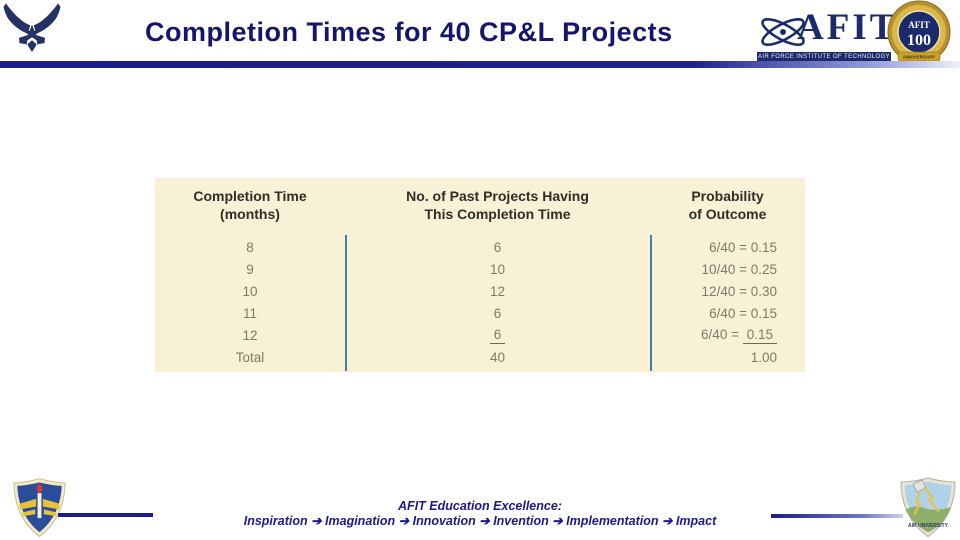 The height and width of the screenshot is (540, 960). I want to click on table-row: 8 6 6/40 = 0.15, so click(480, 247).